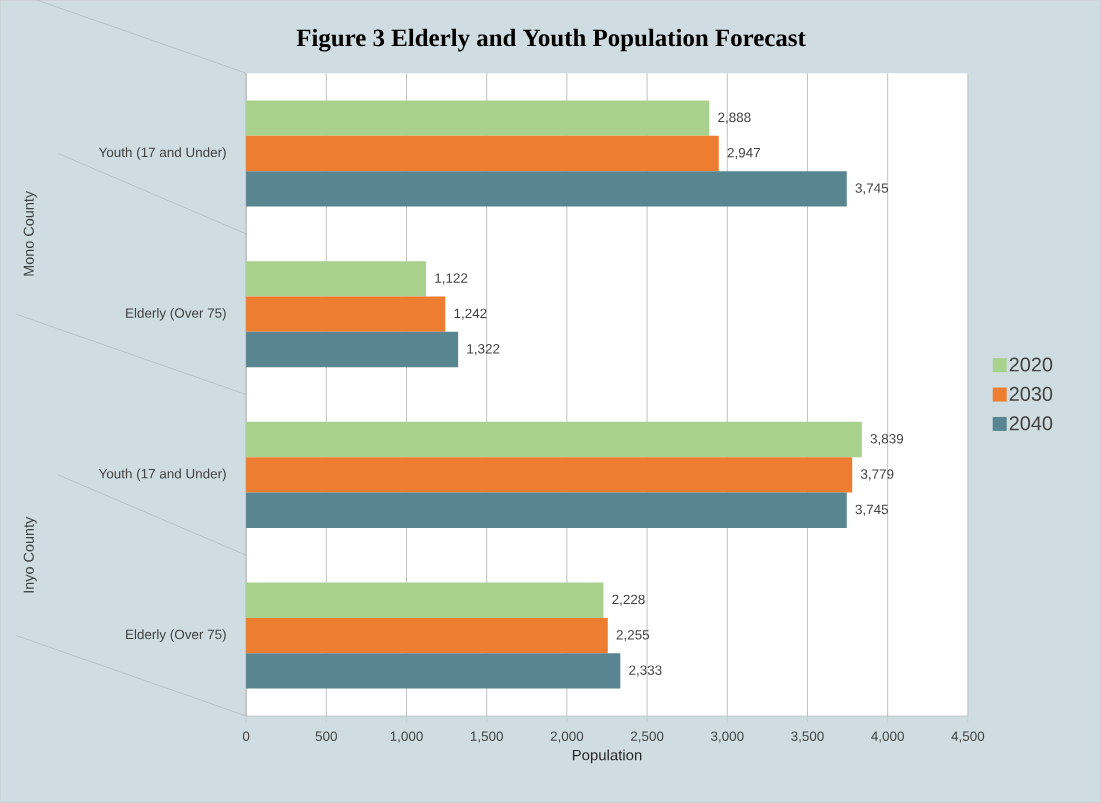  What do you see at coordinates (887, 439) in the screenshot?
I see `data-label: 3,839` at bounding box center [887, 439].